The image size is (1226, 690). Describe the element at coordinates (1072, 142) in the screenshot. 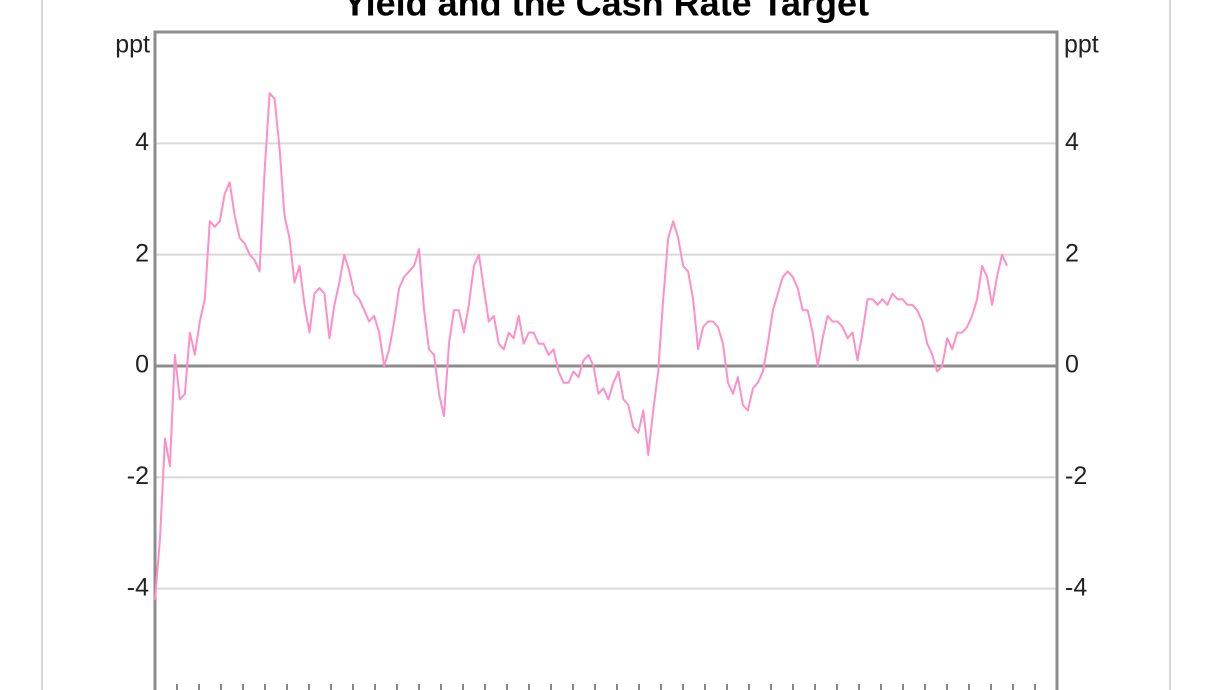

I see `y2-tick-label: 4` at that location.